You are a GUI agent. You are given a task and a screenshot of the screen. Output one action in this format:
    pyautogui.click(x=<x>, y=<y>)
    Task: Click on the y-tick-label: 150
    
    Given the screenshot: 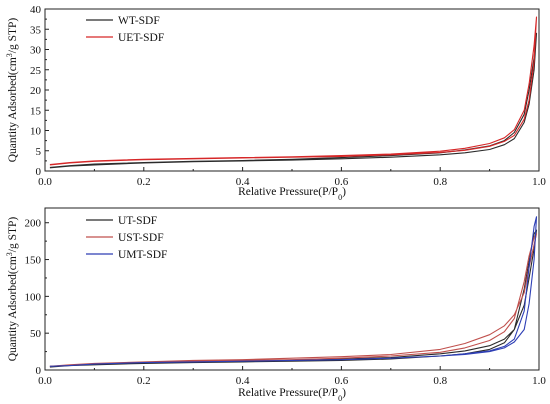 What is the action you would take?
    pyautogui.click(x=33, y=261)
    